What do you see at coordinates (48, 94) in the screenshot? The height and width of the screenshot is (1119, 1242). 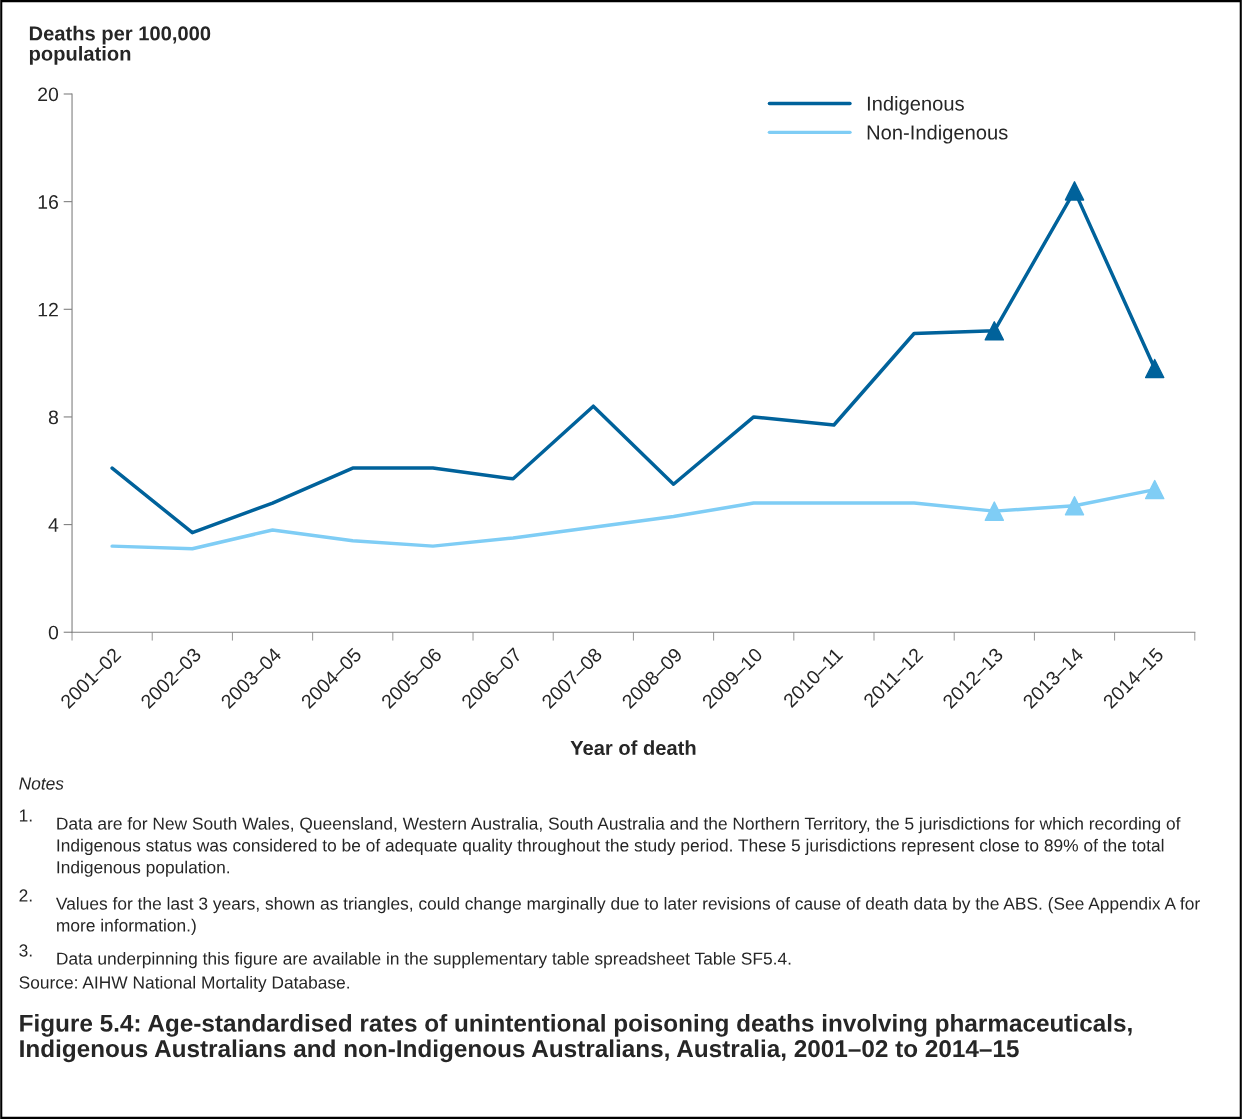 I see `y-tick-label: 20` at bounding box center [48, 94].